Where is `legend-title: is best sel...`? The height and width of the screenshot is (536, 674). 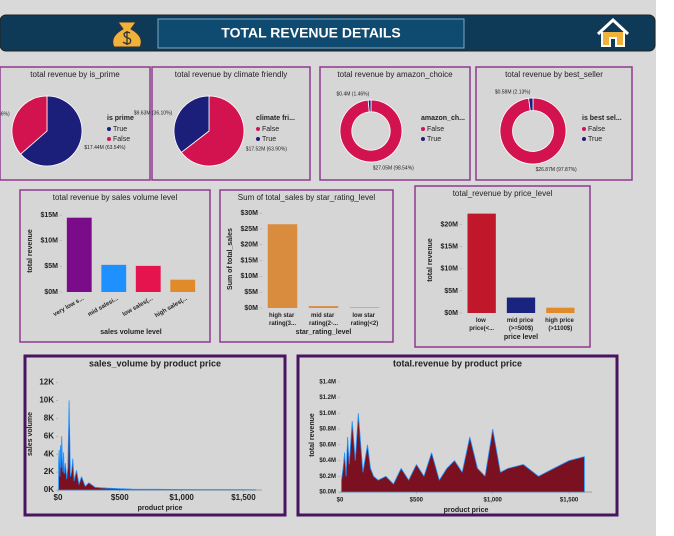
legend-title: is best sel... is located at coordinates (602, 118).